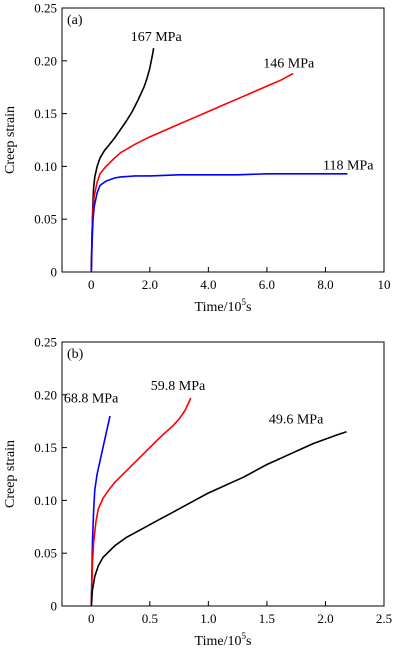 The height and width of the screenshot is (651, 400). Describe the element at coordinates (208, 618) in the screenshot. I see `x-tick-label: 1.0` at that location.